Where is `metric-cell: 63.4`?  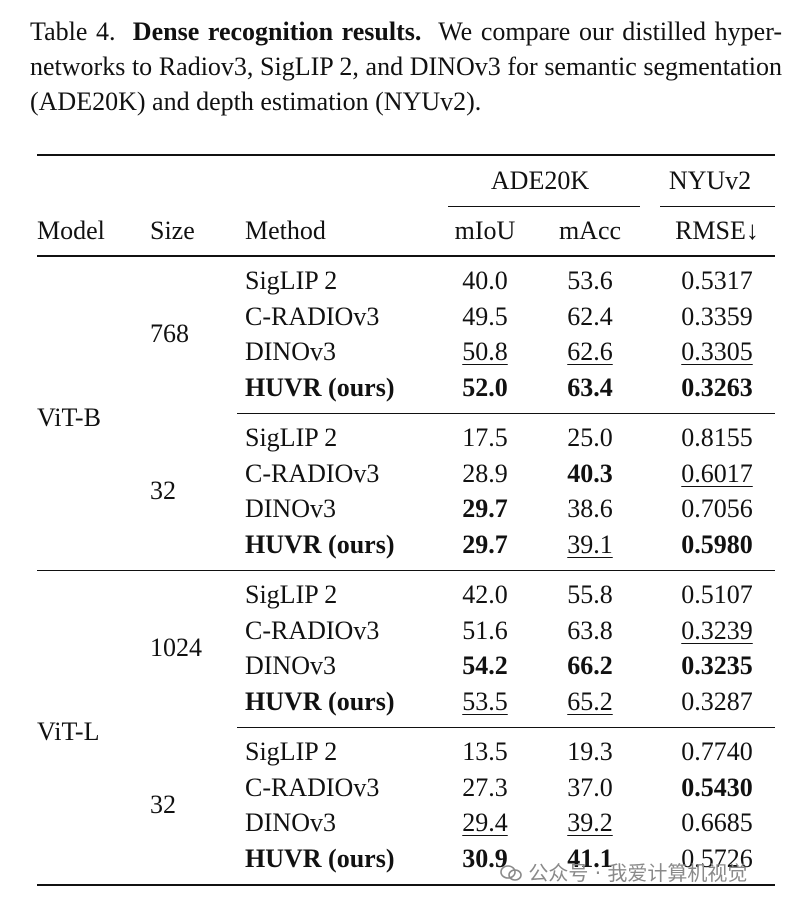 metric-cell: 63.4 is located at coordinates (590, 387).